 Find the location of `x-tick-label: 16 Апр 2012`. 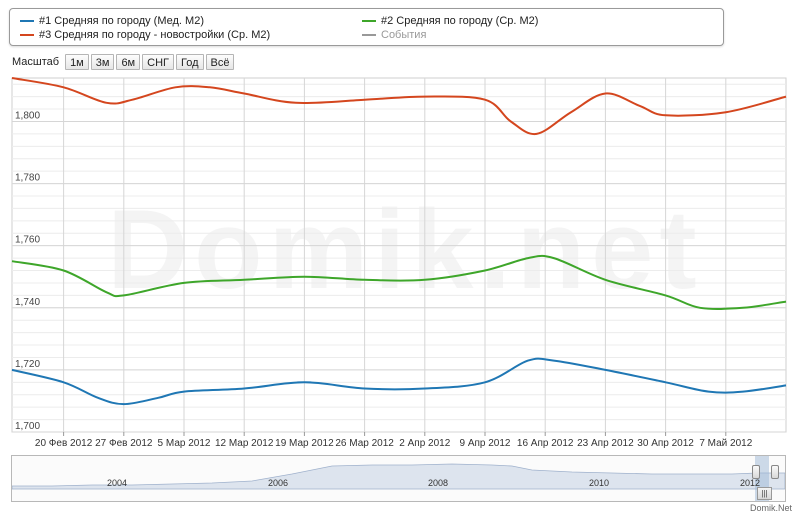

x-tick-label: 16 Апр 2012 is located at coordinates (545, 443).